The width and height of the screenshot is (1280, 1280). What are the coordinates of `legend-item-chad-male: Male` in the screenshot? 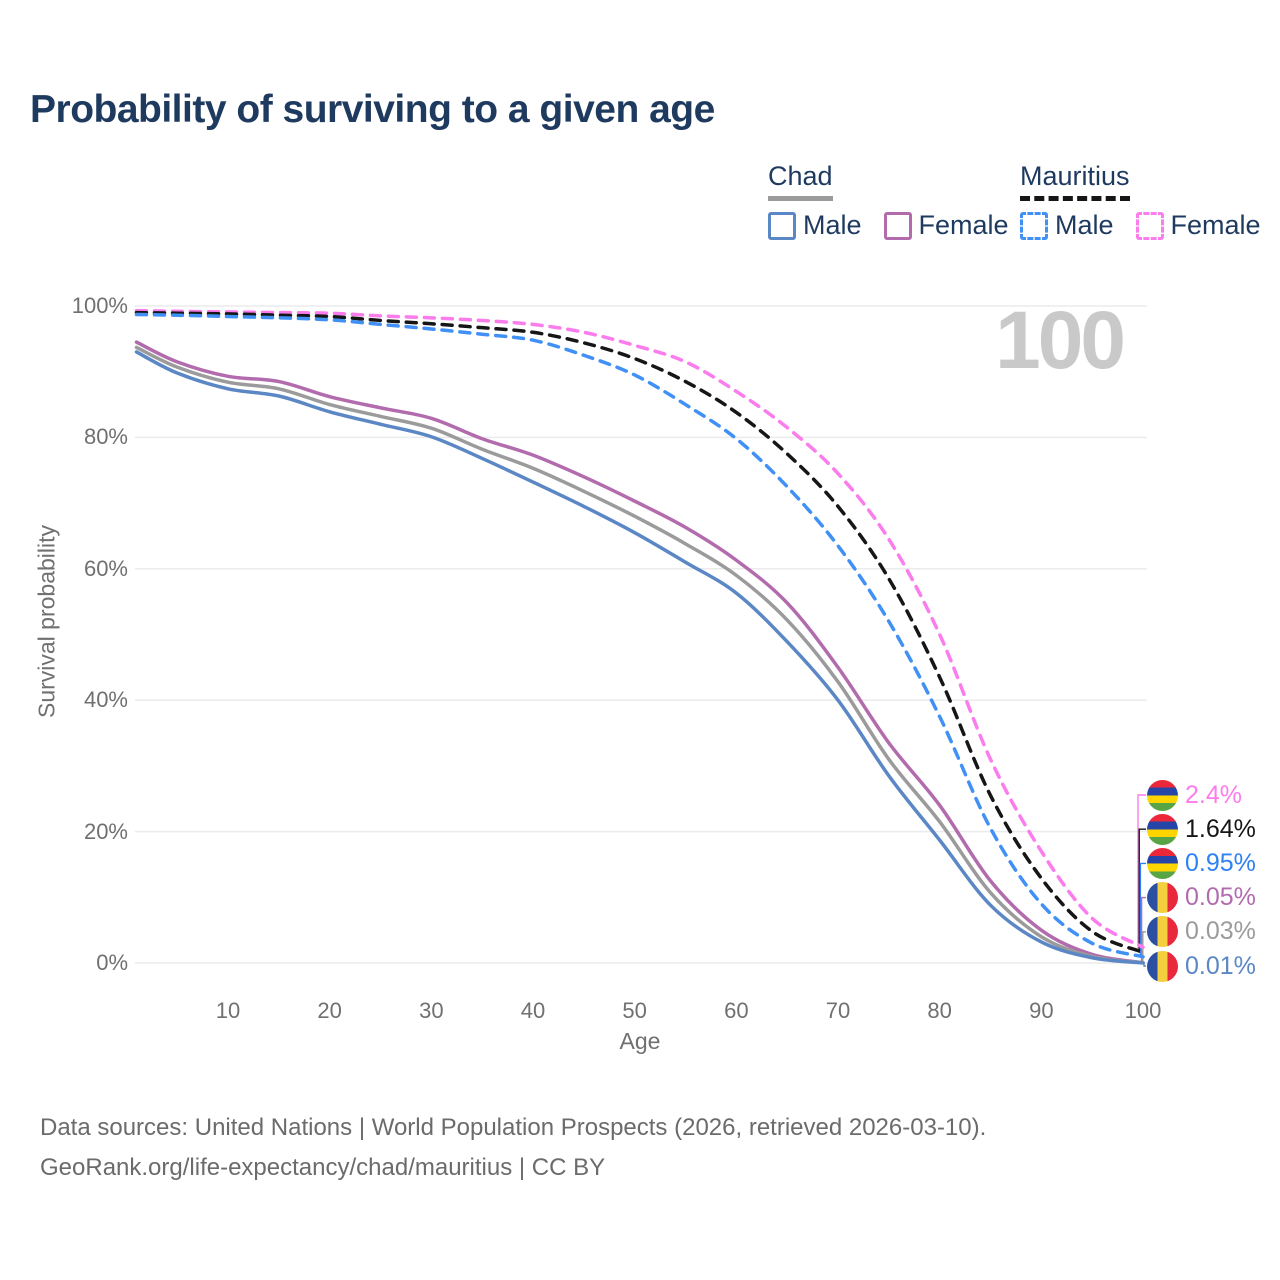 It's located at (815, 225).